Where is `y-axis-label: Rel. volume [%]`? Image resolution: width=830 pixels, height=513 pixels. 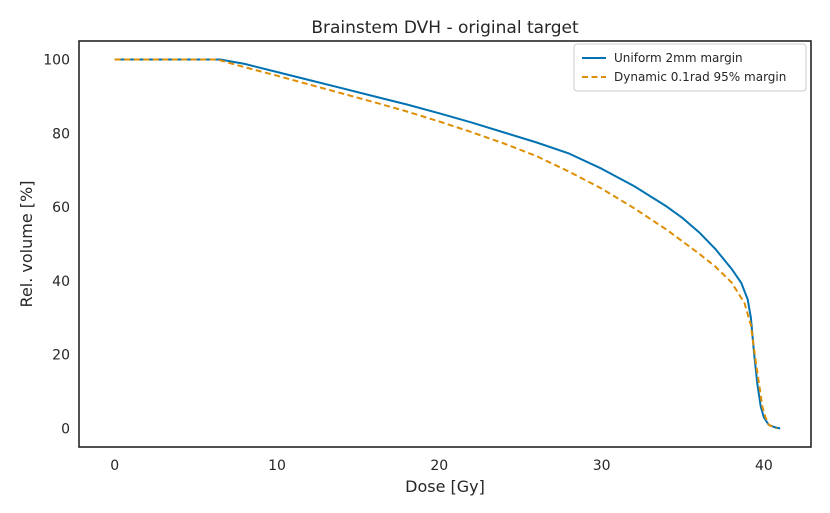 y-axis-label: Rel. volume [%] is located at coordinates (26, 244).